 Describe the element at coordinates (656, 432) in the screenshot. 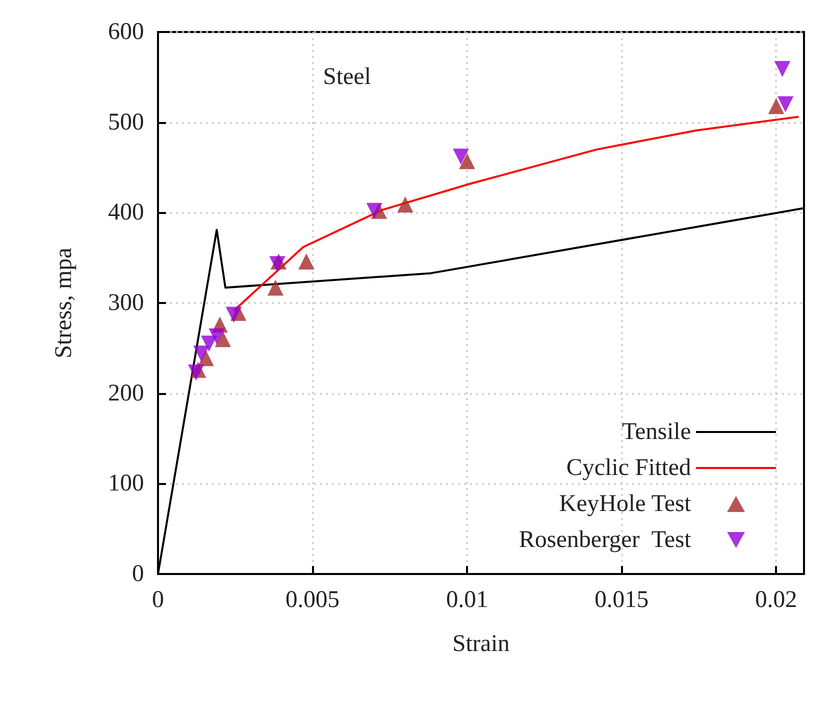

I see `legend-label: Tensile` at that location.